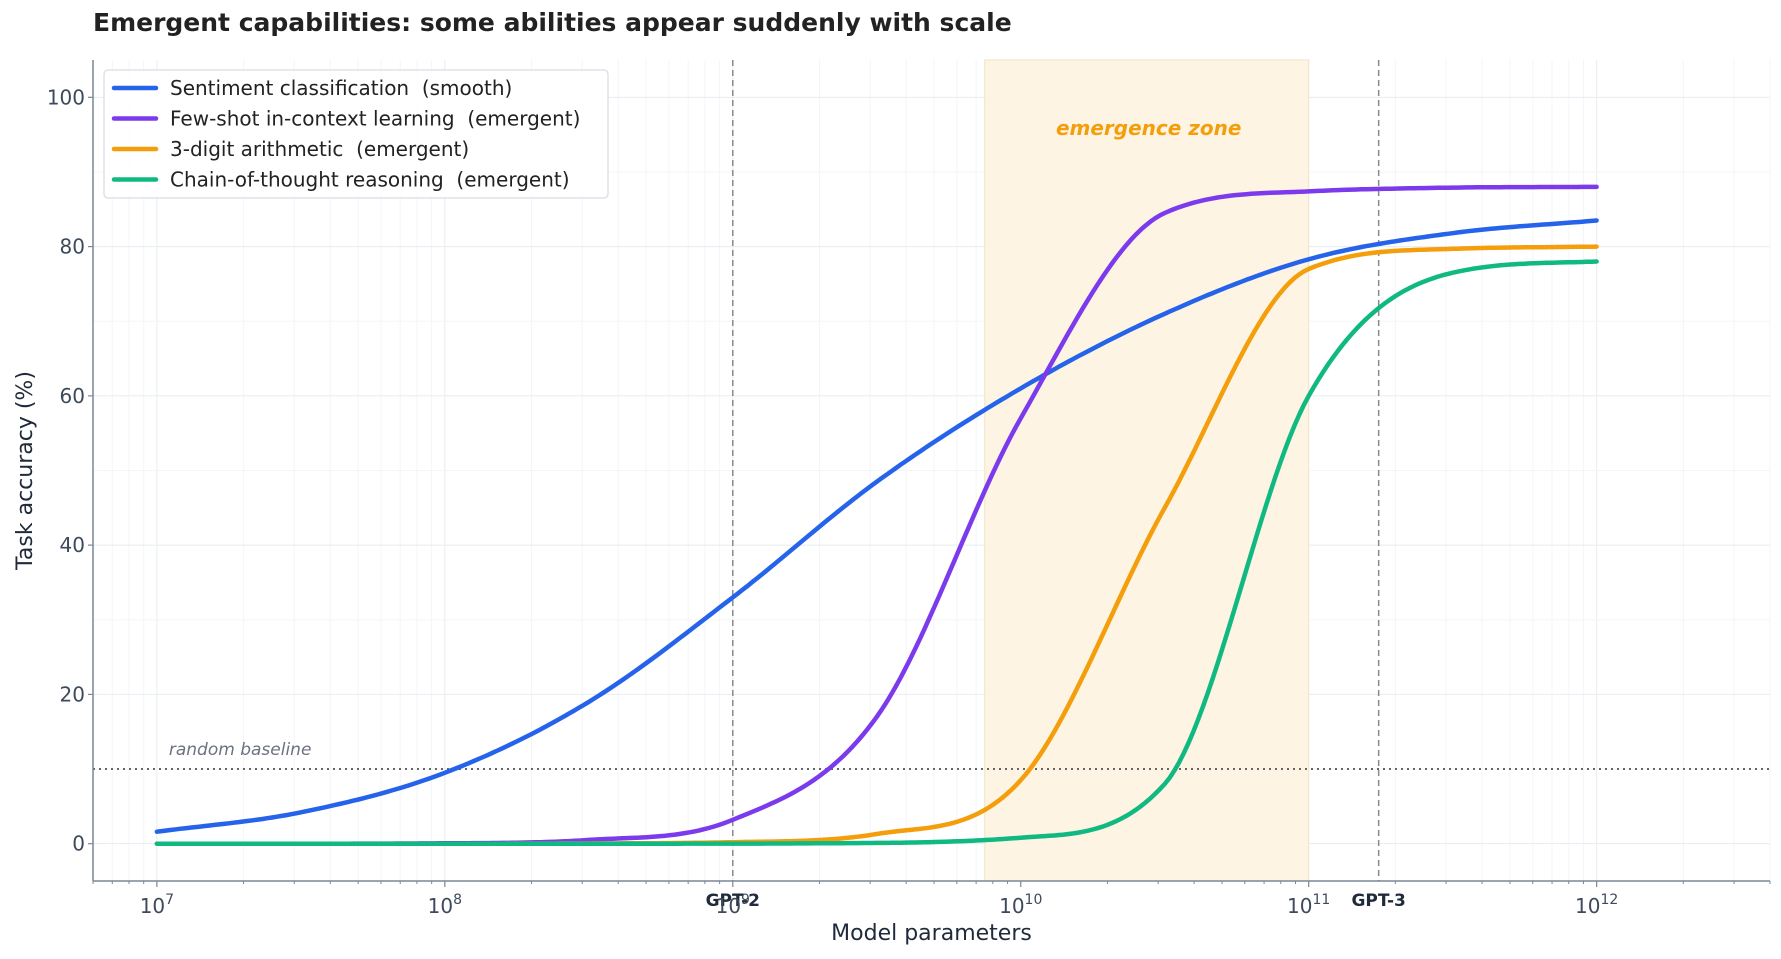  What do you see at coordinates (733, 905) in the screenshot?
I see `x-tick-label: 10⁹` at bounding box center [733, 905].